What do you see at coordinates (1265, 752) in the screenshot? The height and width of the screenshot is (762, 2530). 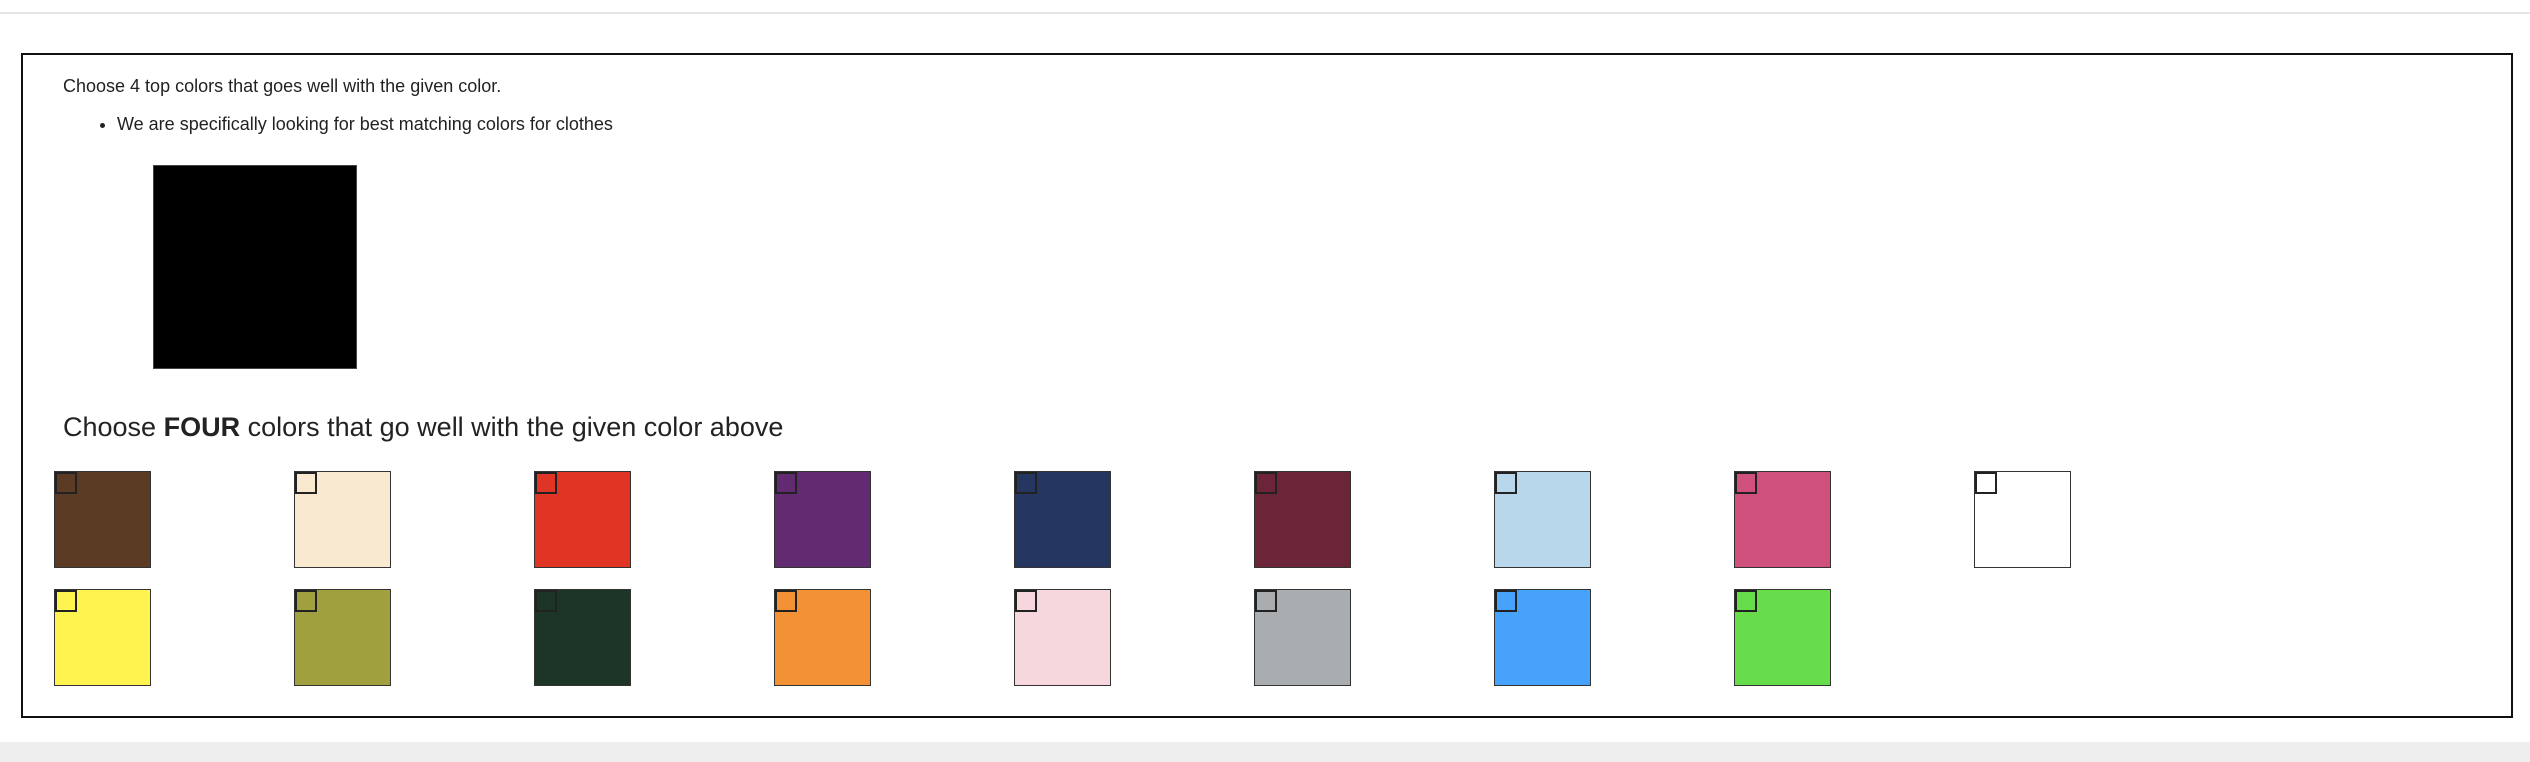 I see `page-footer-band` at bounding box center [1265, 752].